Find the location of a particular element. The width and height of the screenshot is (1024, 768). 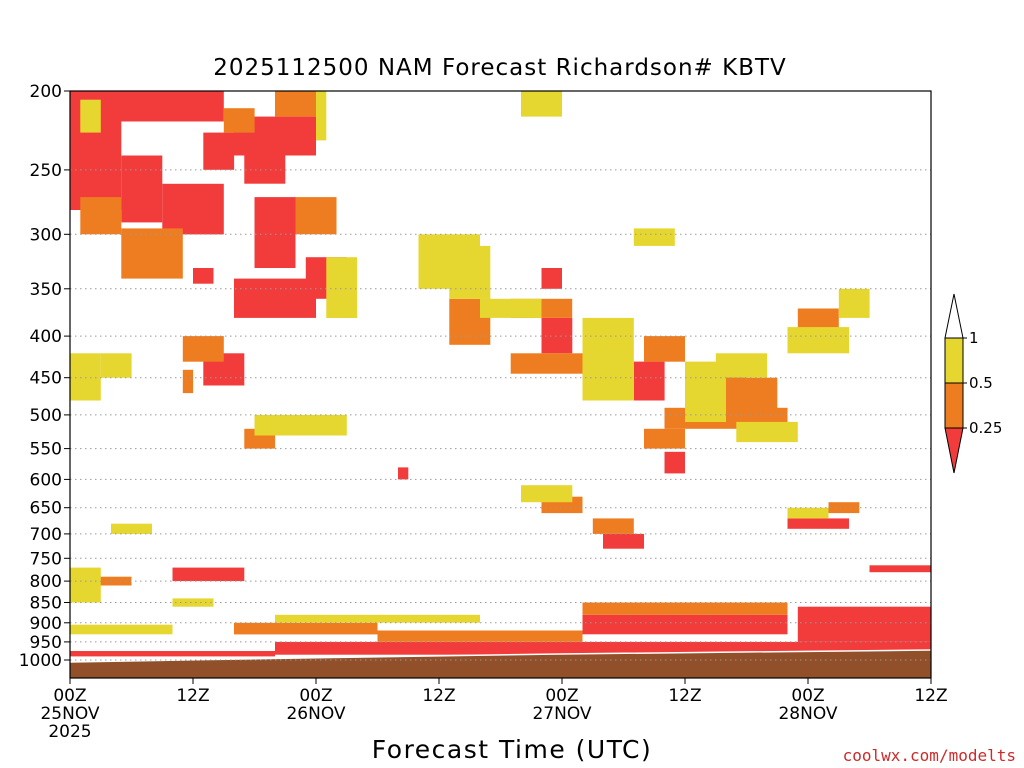

colorbar-top-arrow is located at coordinates (954, 316).